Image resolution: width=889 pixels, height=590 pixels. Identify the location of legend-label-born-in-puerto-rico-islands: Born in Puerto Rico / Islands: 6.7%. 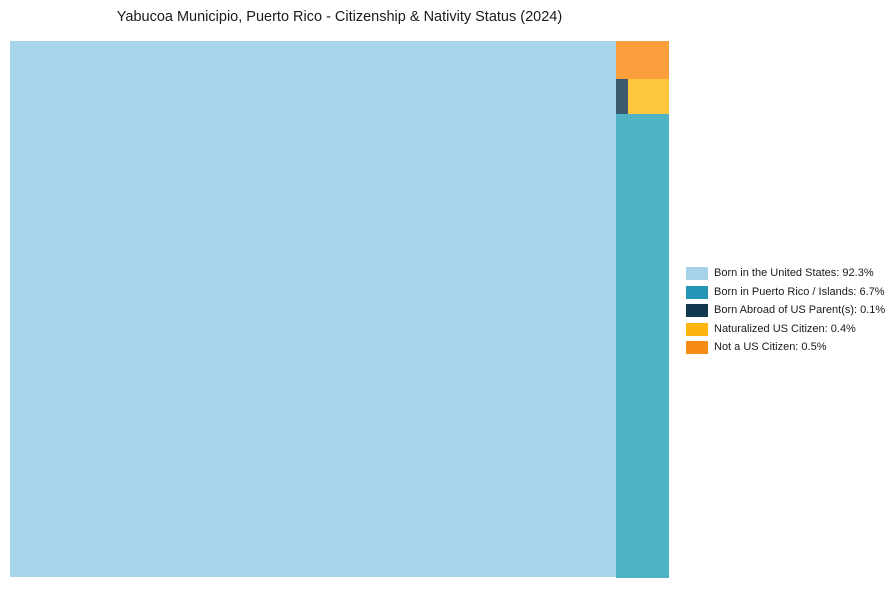
(799, 291).